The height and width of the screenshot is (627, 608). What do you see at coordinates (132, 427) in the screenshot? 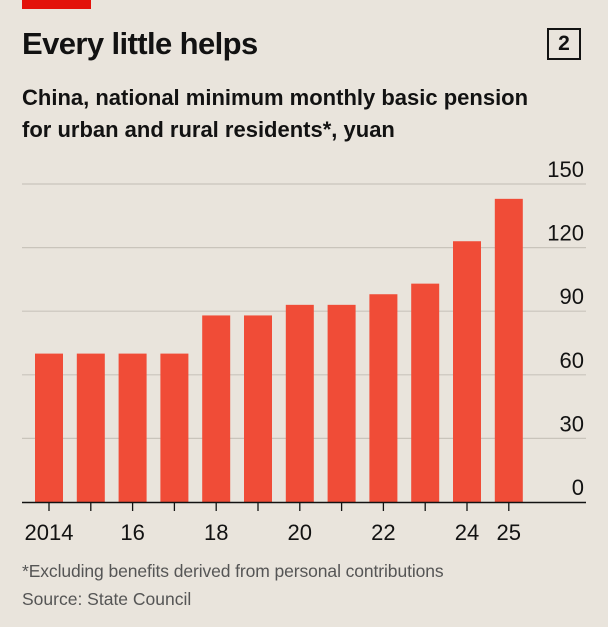
I see `bar-2016` at bounding box center [132, 427].